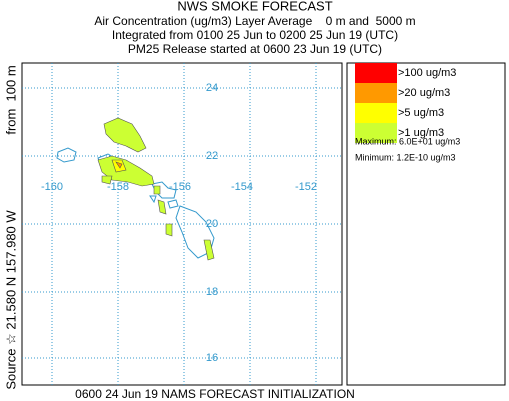  Describe the element at coordinates (10, 300) in the screenshot. I see `source-label: Source ☆ 21.580 N 157.980 W` at that location.